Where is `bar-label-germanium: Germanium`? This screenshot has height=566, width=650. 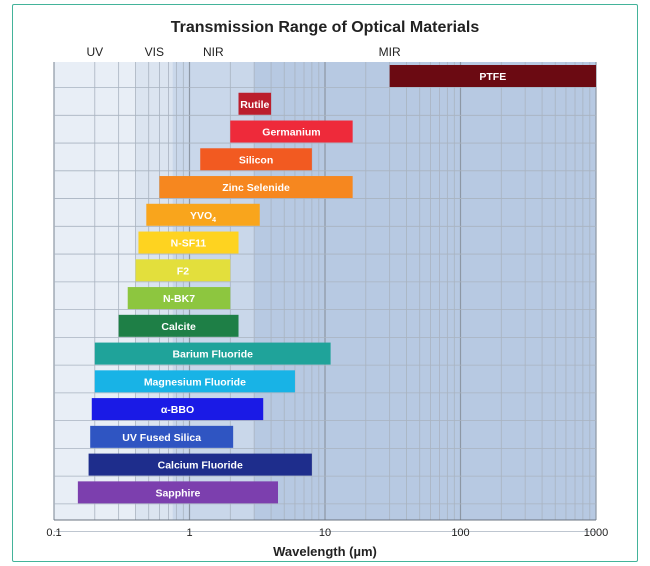
bar-label-germanium: Germanium is located at coordinates (291, 133).